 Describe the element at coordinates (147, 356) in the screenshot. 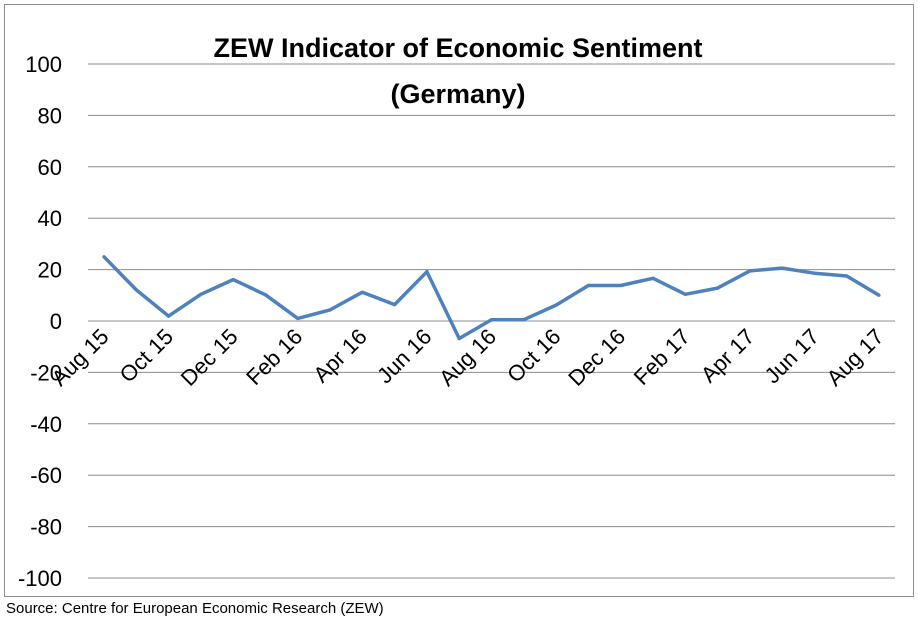

I see `x-tick-label: Oct 15` at that location.